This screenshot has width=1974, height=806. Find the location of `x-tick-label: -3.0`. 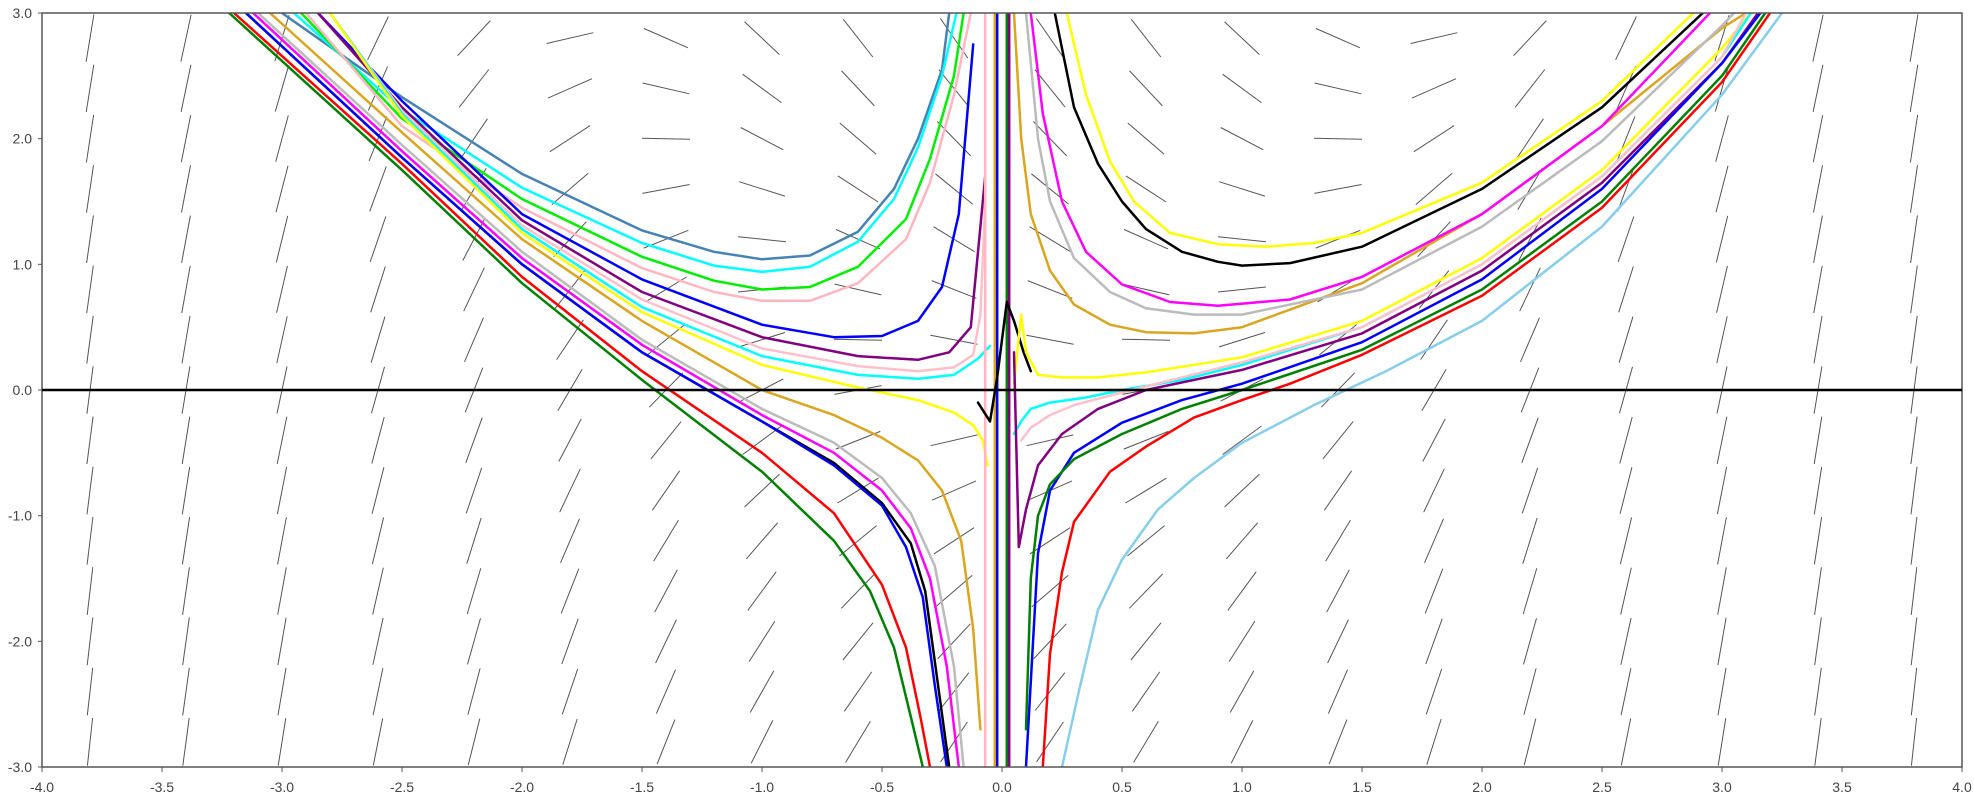

x-tick-label: -3.0 is located at coordinates (282, 787).